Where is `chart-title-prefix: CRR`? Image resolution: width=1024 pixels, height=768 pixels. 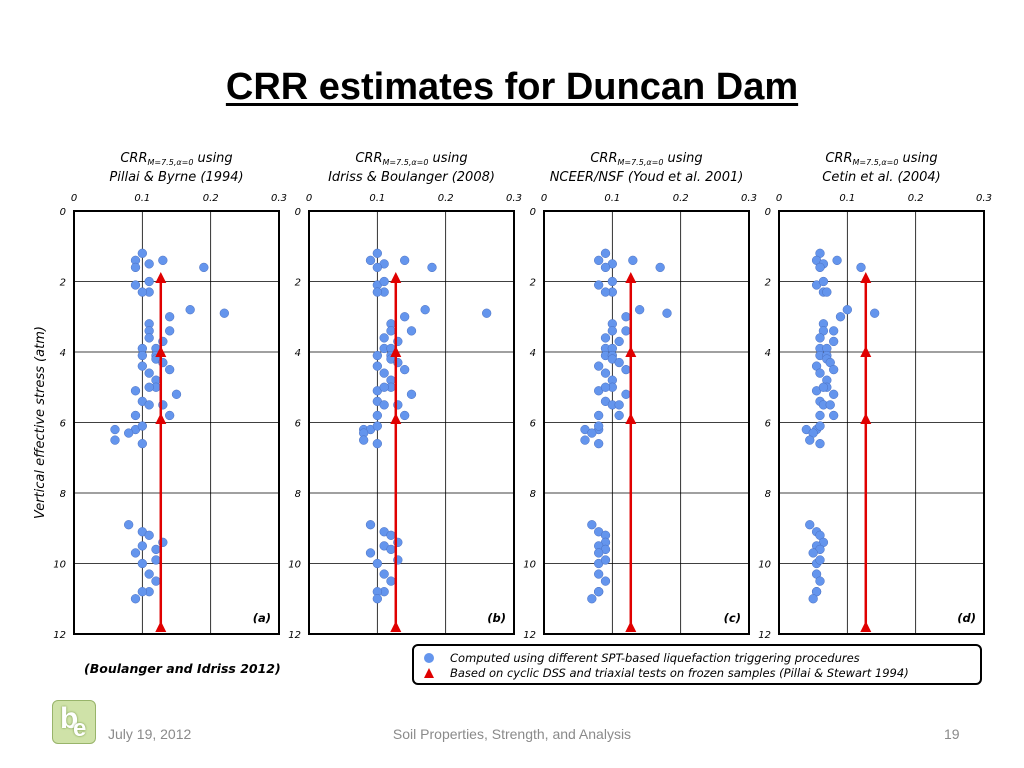 chart-title-prefix: CRR is located at coordinates (838, 158).